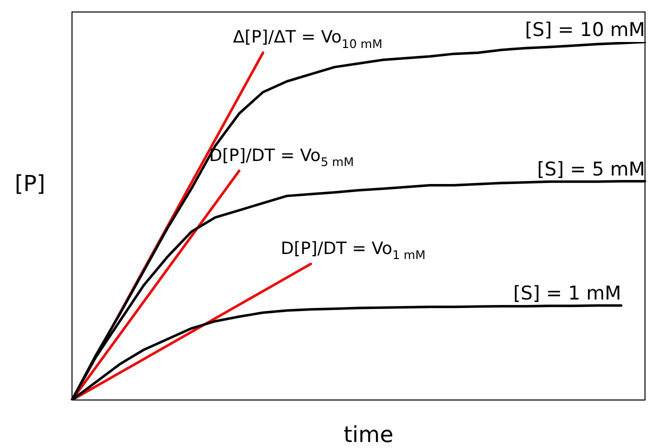 The image size is (650, 448). What do you see at coordinates (567, 293) in the screenshot?
I see `series-label: [S] = 1 mM` at bounding box center [567, 293].